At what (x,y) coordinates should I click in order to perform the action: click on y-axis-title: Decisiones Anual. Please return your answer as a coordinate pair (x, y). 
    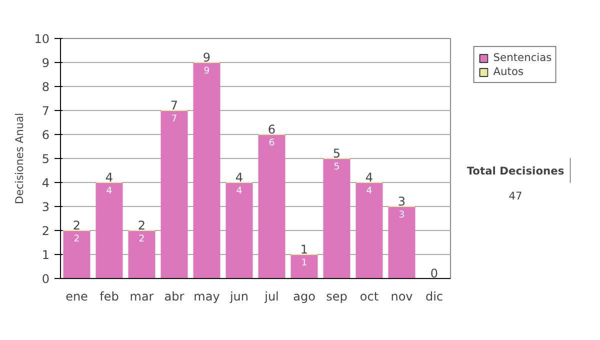
    Looking at the image, I should click on (19, 158).